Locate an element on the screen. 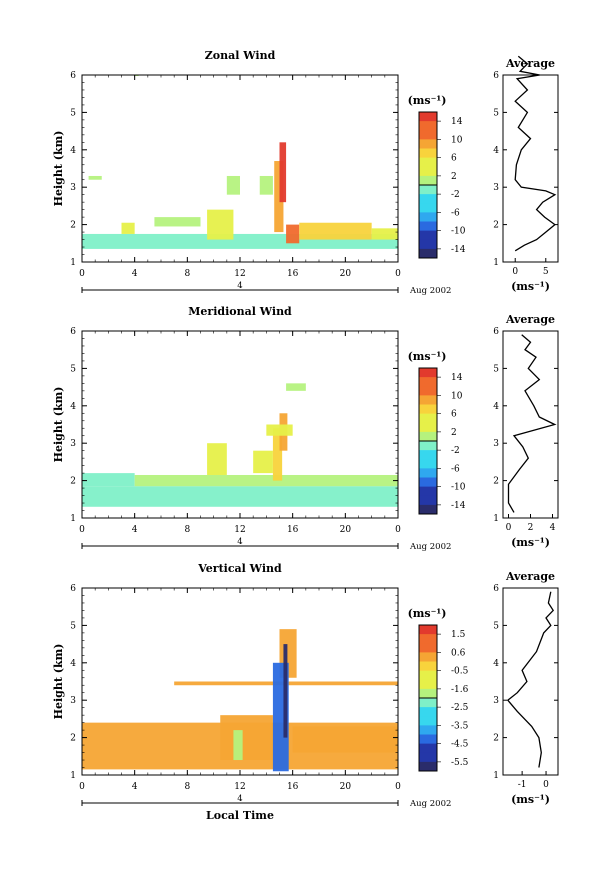 Image resolution: width=610 pixels, height=873 pixels. colorbar-tick-label: 2 is located at coordinates (454, 433).